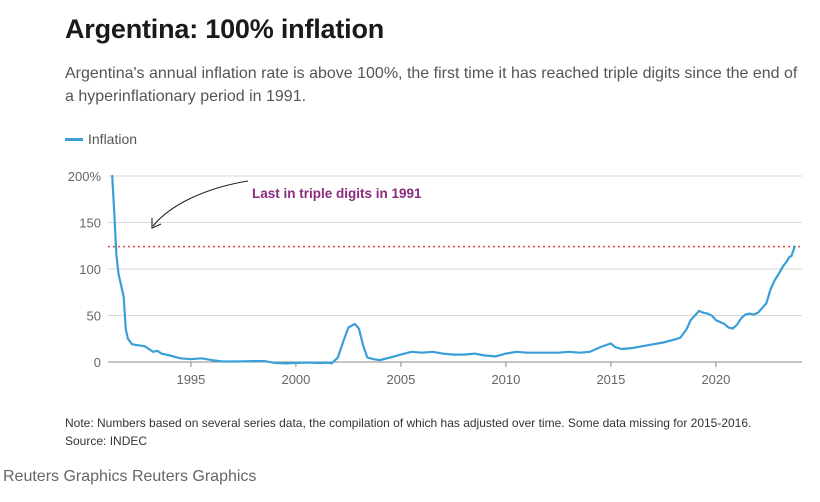  I want to click on credit-text: Reuters Graphics Reuters Graphics, so click(130, 476).